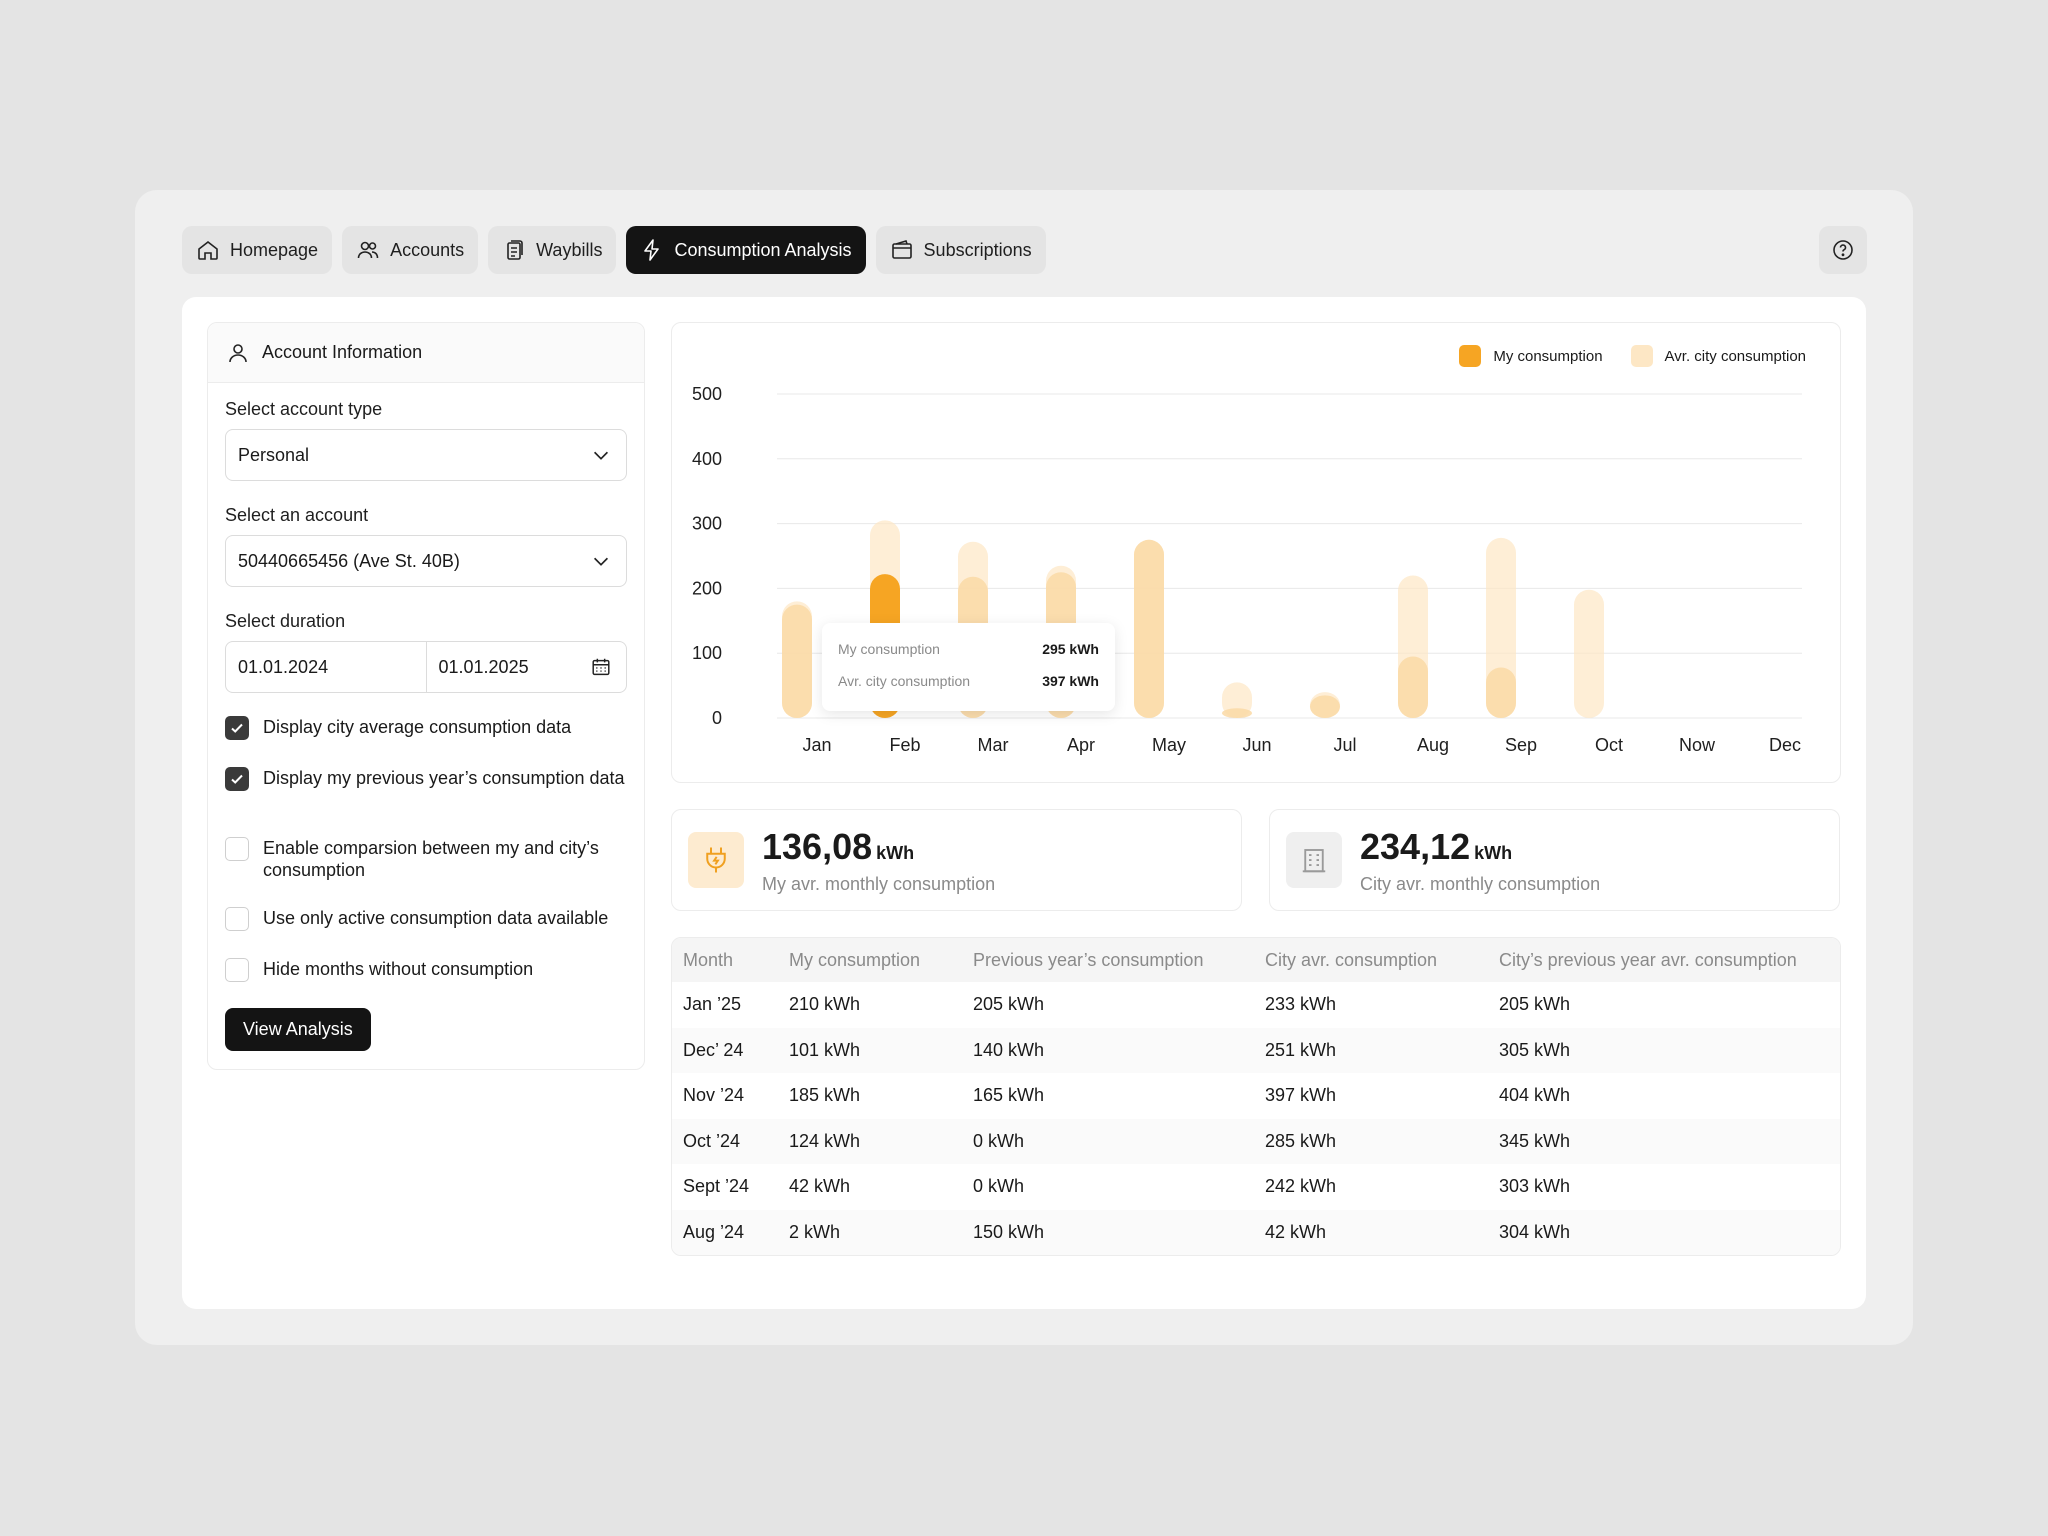 The height and width of the screenshot is (1536, 2048). I want to click on wallet-icon, so click(901, 249).